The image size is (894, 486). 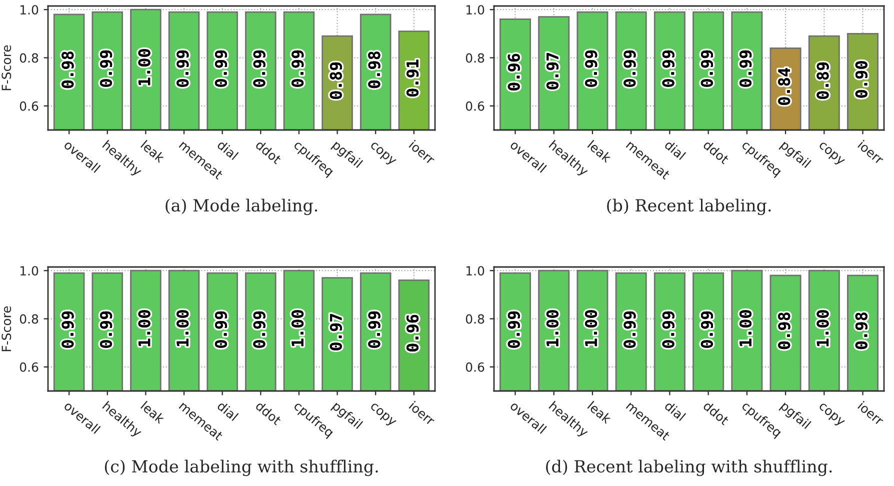 What do you see at coordinates (689, 468) in the screenshot?
I see `text: (d) Recent labeling with shuffling.` at bounding box center [689, 468].